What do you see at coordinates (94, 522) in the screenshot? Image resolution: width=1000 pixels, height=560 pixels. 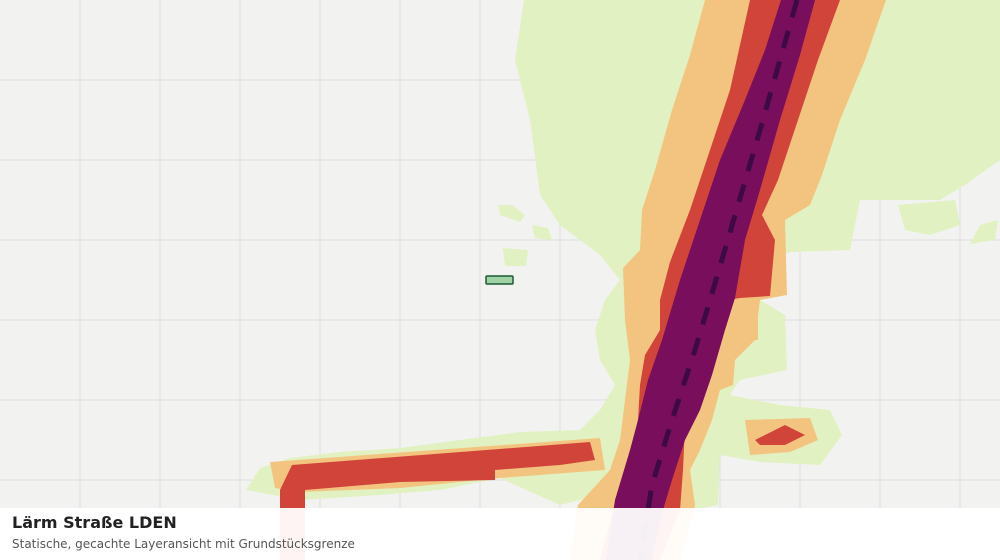 I see `map-title: Lärm Straße LDEN` at bounding box center [94, 522].